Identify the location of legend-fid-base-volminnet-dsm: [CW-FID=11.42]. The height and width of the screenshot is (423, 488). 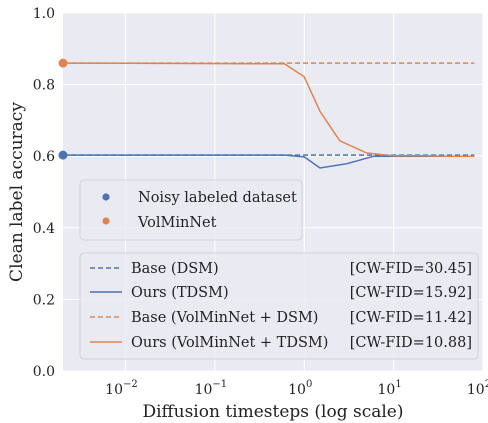
(411, 318).